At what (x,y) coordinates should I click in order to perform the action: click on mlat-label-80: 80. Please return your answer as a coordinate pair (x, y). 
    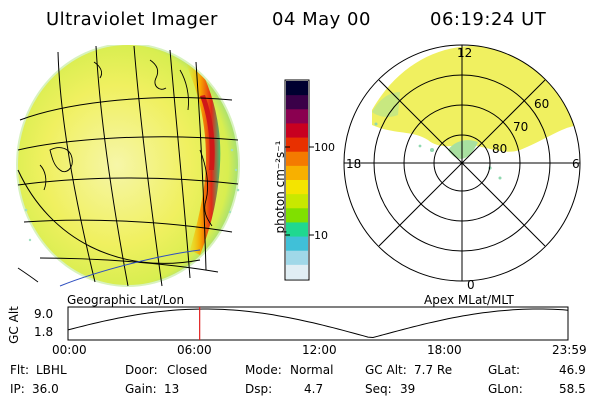
    Looking at the image, I should click on (500, 149).